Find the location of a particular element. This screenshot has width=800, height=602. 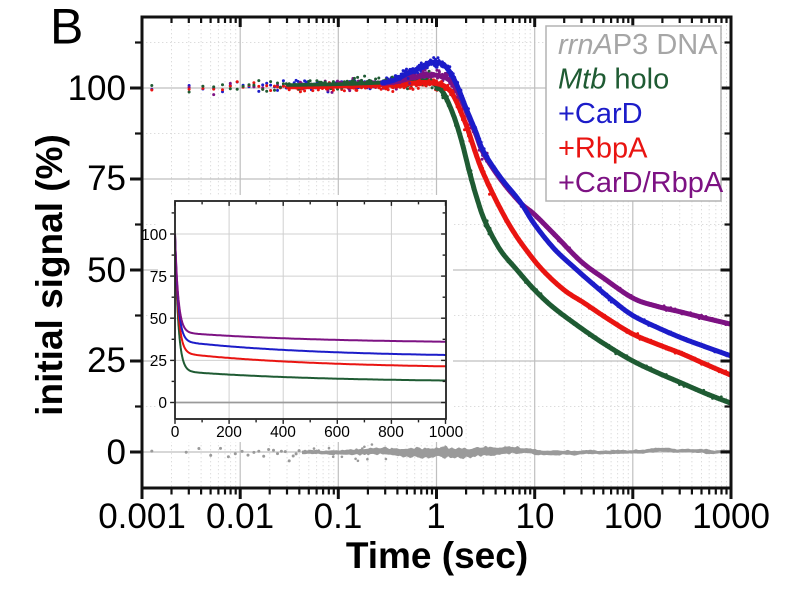

svg-text: +RbpA is located at coordinates (603, 149).